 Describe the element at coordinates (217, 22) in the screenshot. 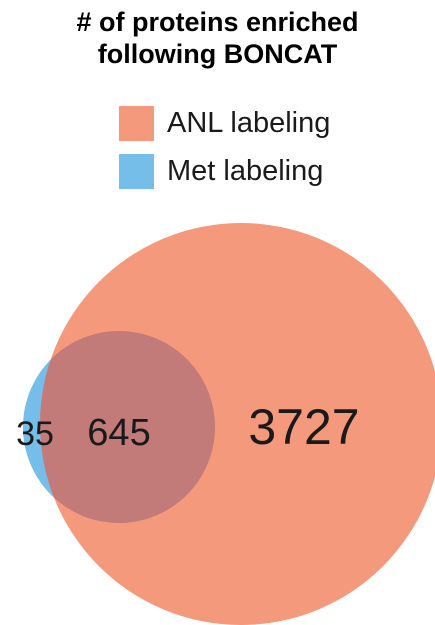

I see `title-line-1: # of proteins enriched` at that location.